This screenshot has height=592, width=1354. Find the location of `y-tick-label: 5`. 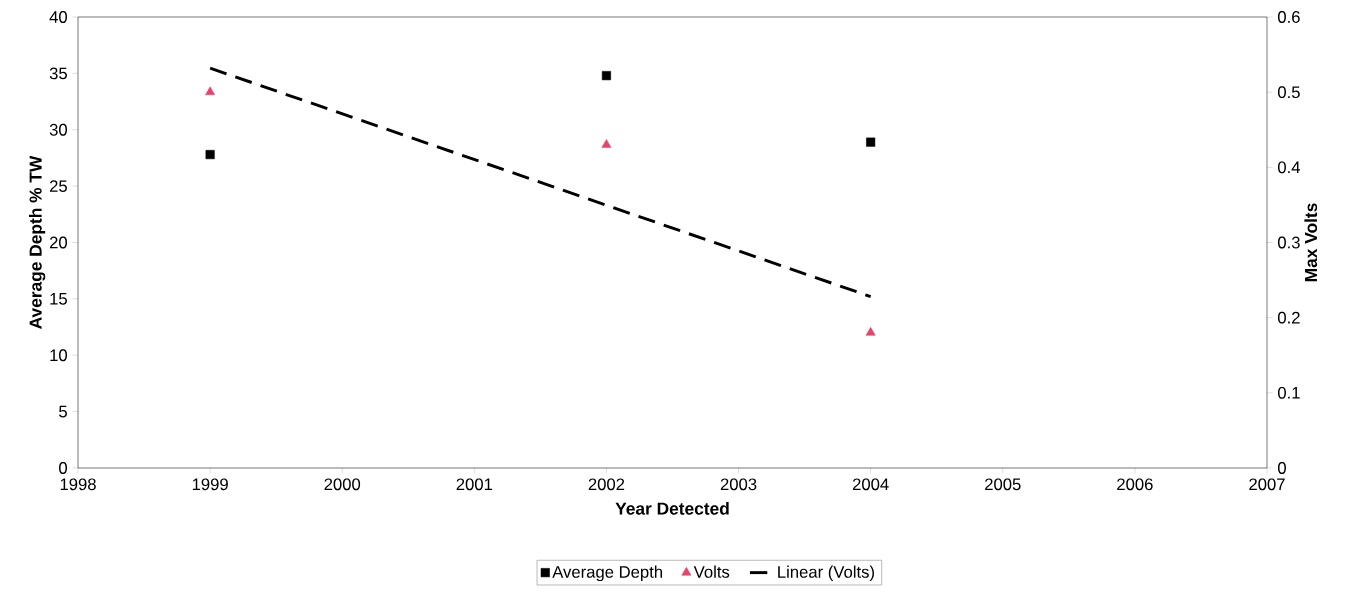

y-tick-label: 5 is located at coordinates (63, 411).